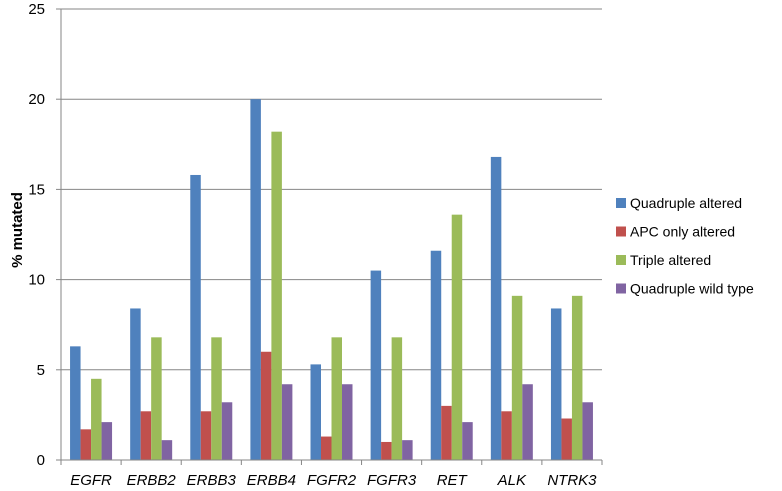  What do you see at coordinates (152, 480) in the screenshot?
I see `x-tick-label: ERBB2` at bounding box center [152, 480].